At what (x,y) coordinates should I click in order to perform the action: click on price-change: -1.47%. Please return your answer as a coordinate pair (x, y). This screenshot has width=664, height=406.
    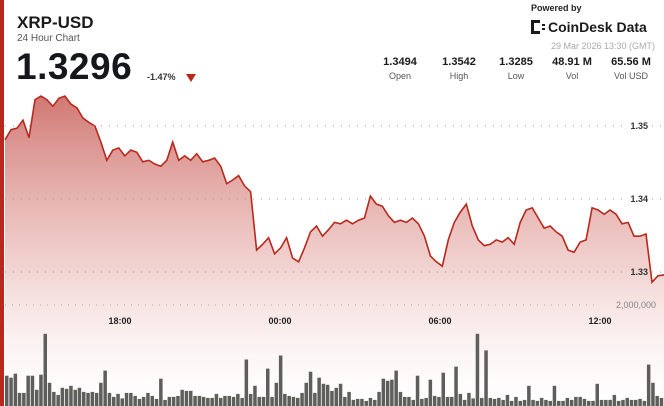
    Looking at the image, I should click on (161, 77).